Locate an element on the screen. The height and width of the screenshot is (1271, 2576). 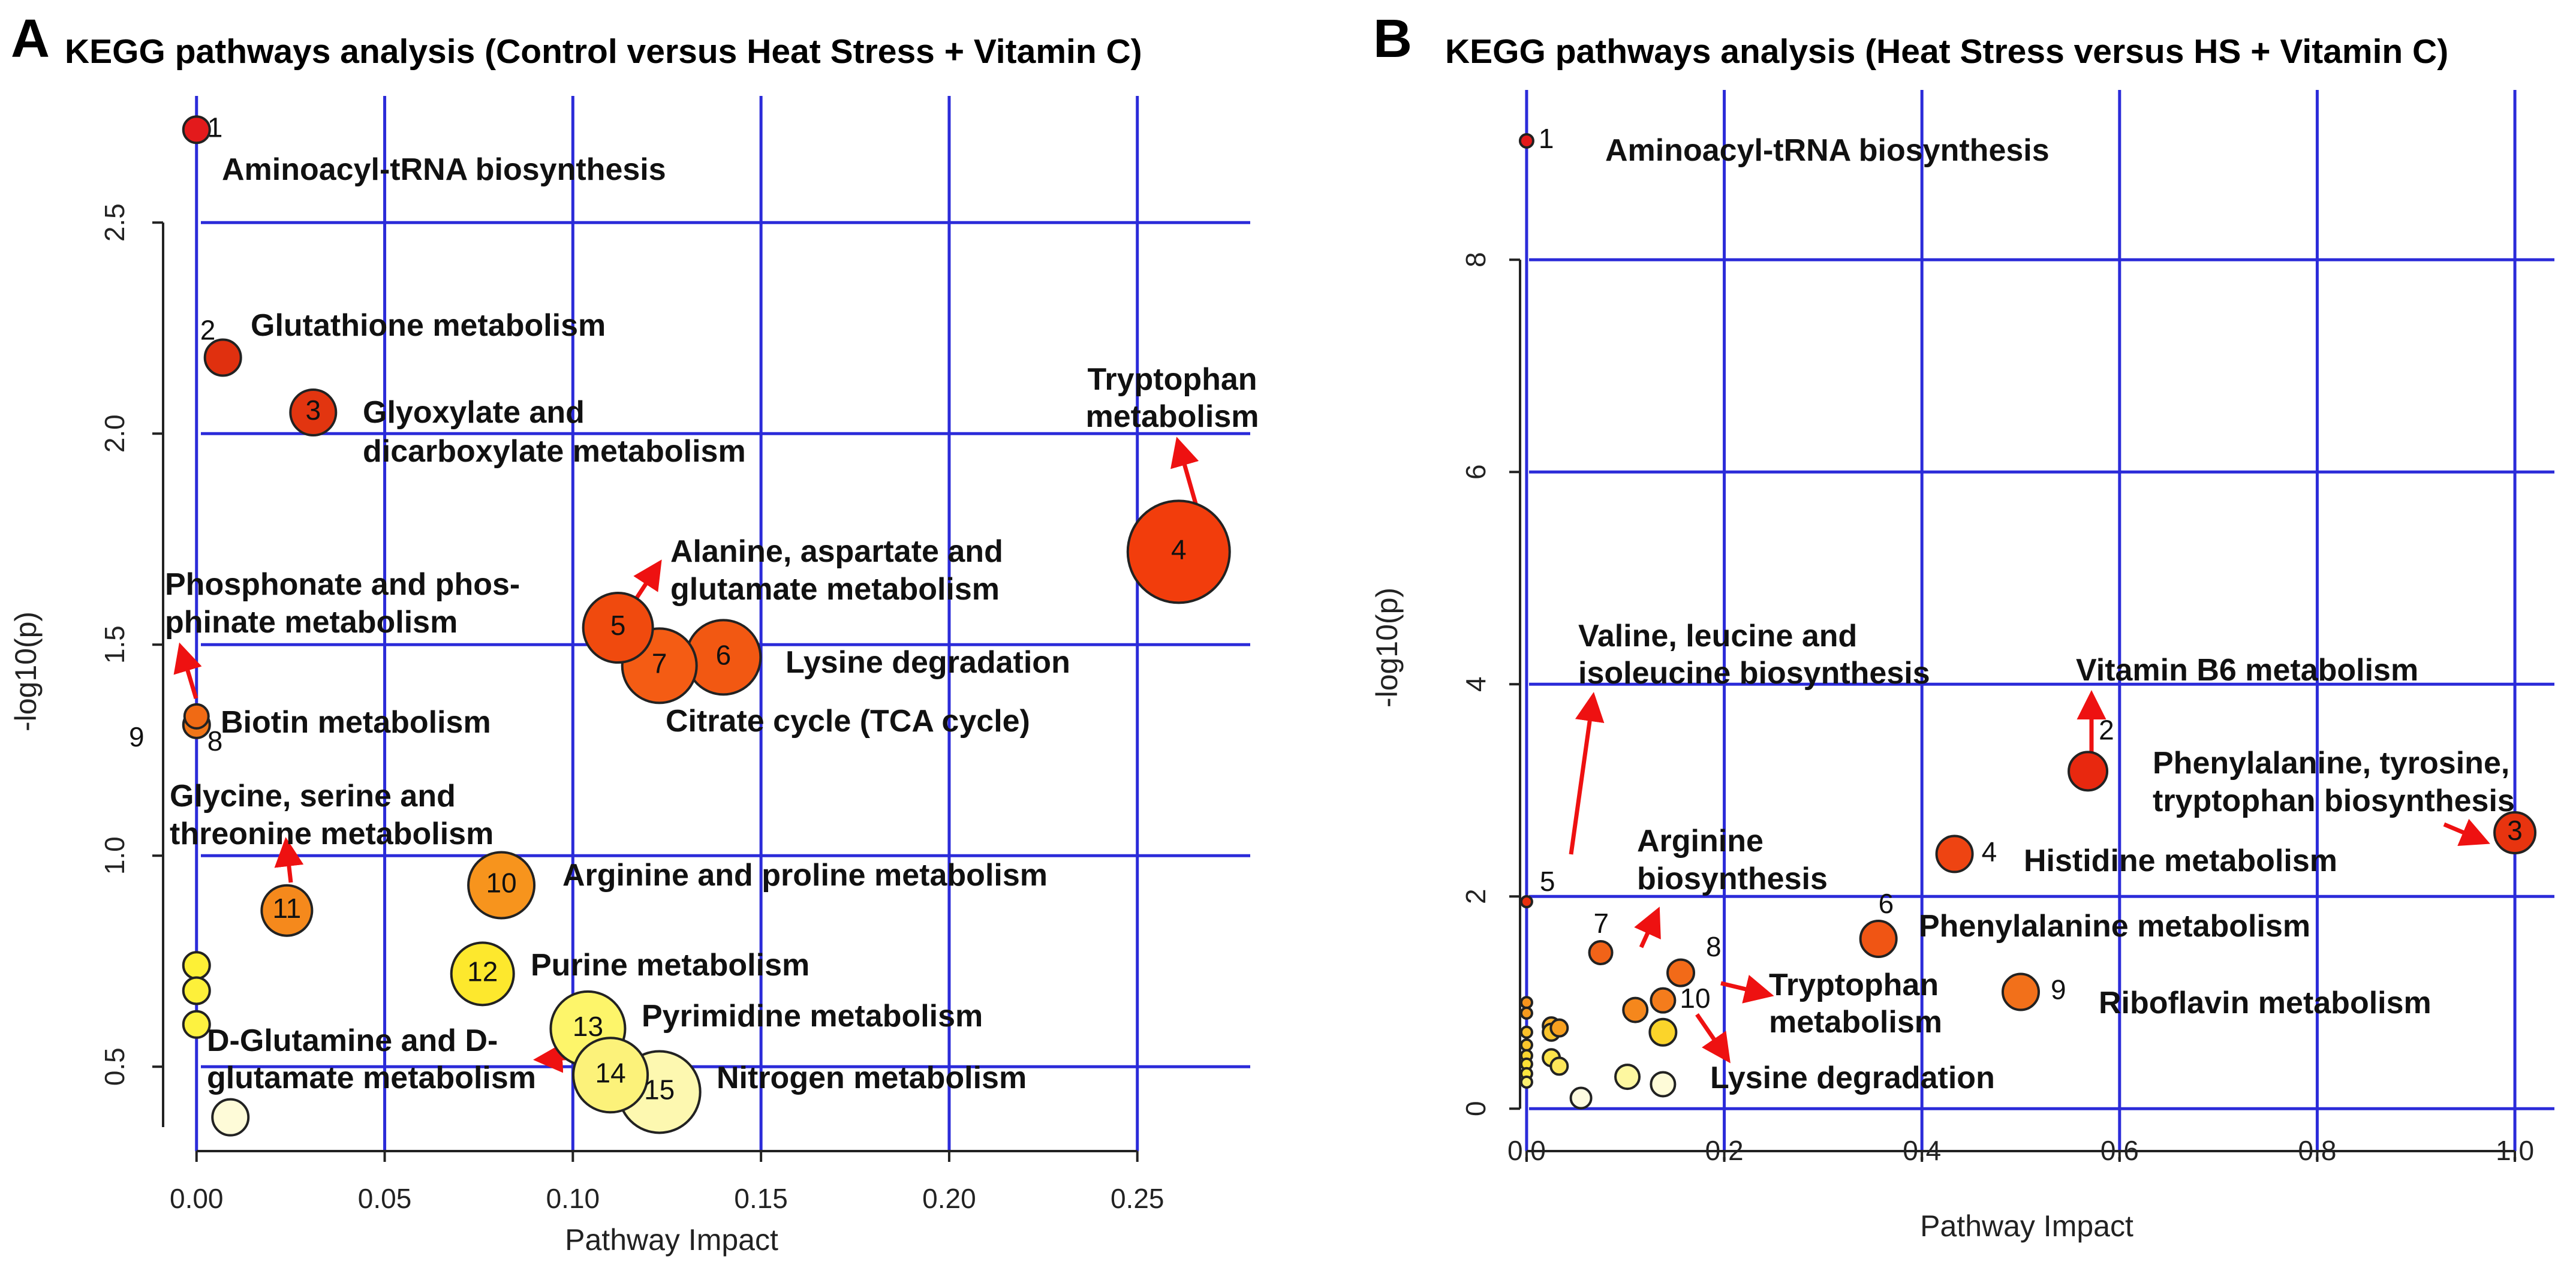
point-number-label: 14 is located at coordinates (610, 1072).